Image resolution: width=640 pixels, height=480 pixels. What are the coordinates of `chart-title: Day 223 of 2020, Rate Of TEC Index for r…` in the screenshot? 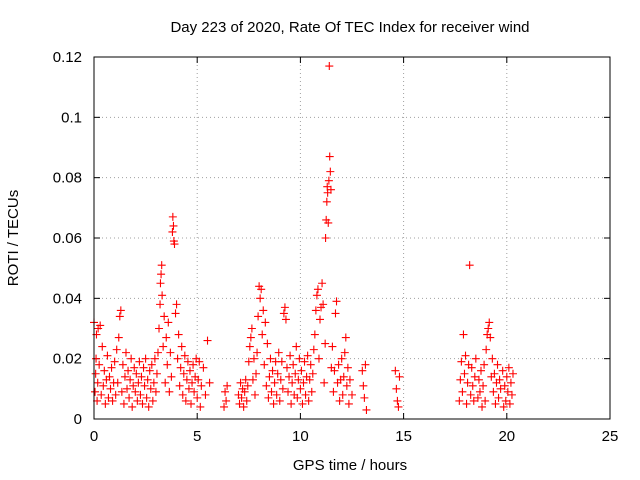 It's located at (349, 27).